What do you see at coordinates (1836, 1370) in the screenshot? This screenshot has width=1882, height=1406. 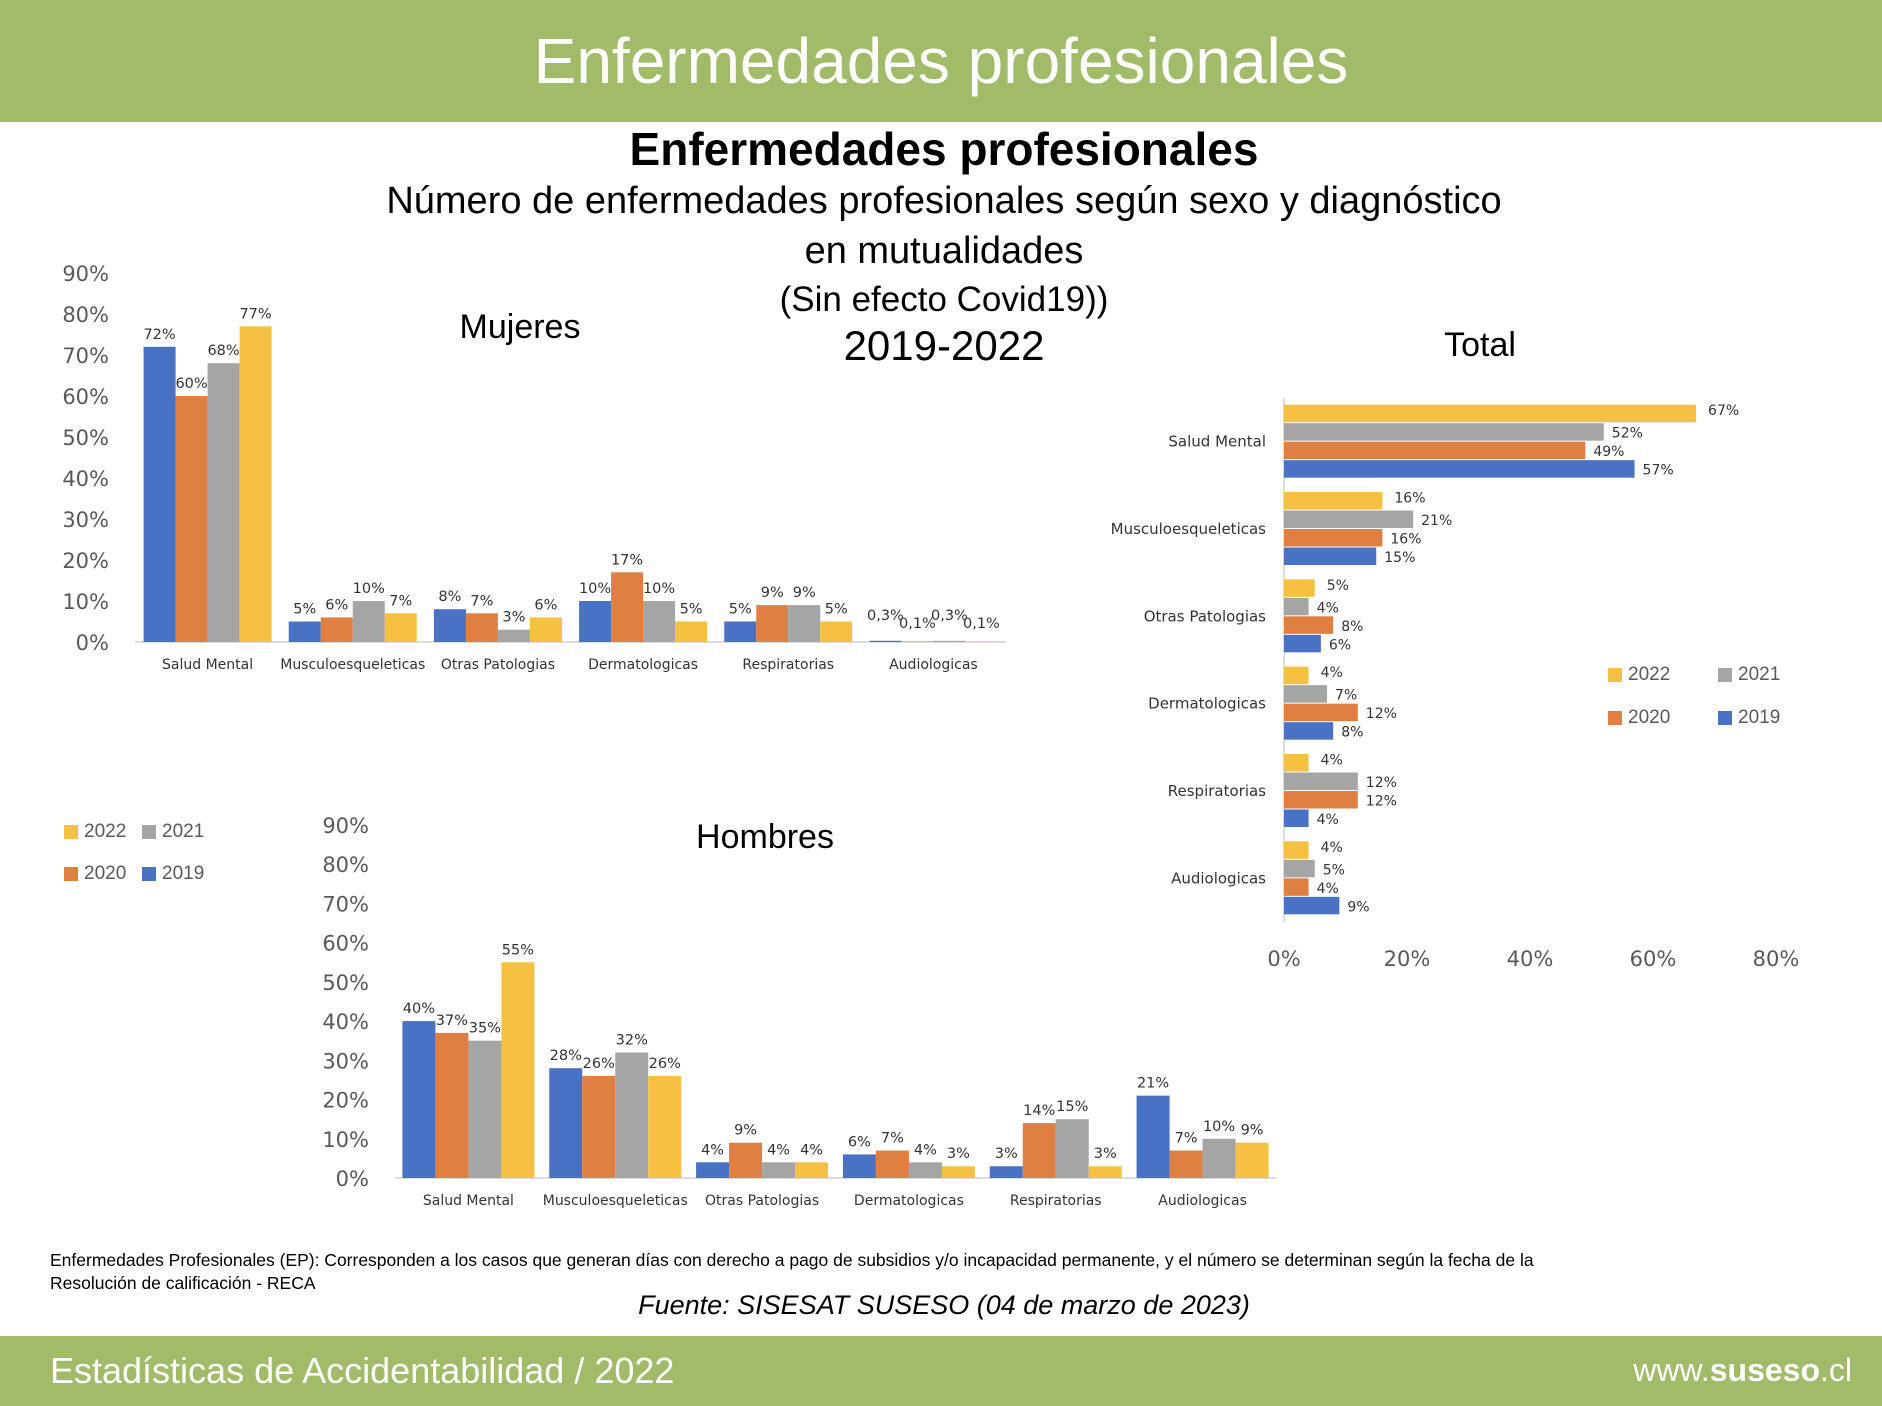 I see `footer-url-suffix: .cl` at bounding box center [1836, 1370].